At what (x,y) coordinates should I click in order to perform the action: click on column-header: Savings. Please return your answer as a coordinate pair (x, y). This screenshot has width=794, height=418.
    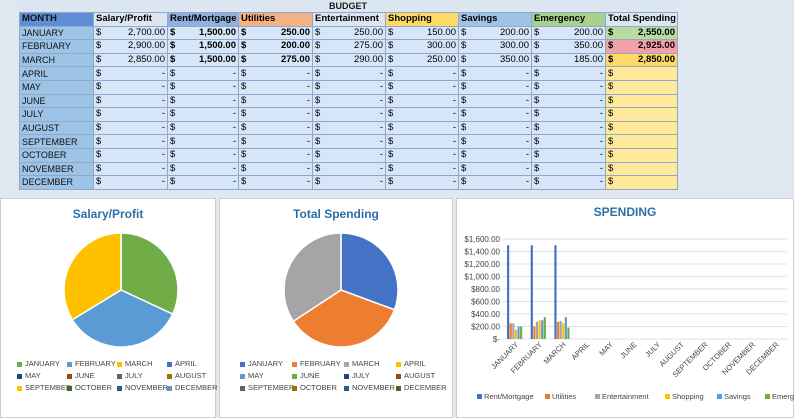
    Looking at the image, I should click on (495, 19).